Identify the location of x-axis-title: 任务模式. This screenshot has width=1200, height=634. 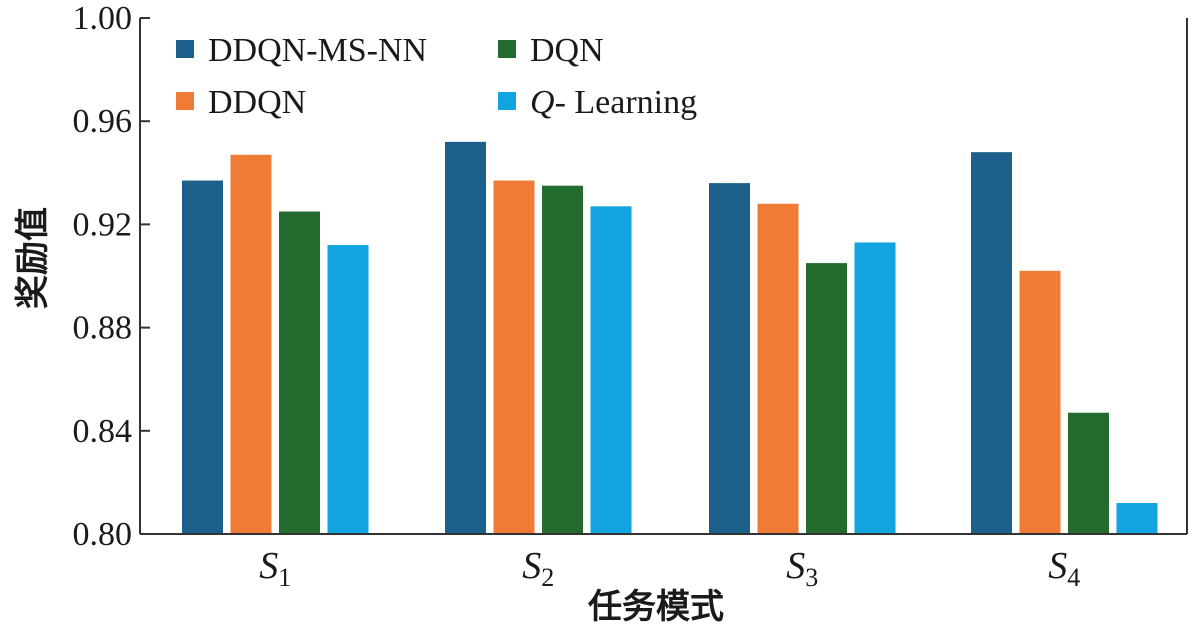
(656, 607).